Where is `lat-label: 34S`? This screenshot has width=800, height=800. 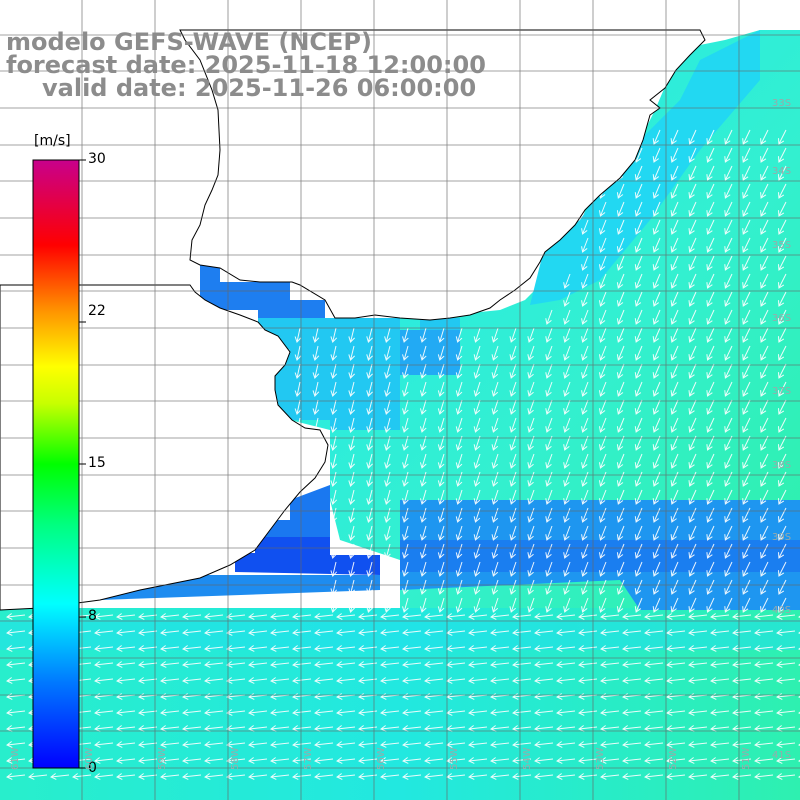 lat-label: 34S is located at coordinates (782, 171).